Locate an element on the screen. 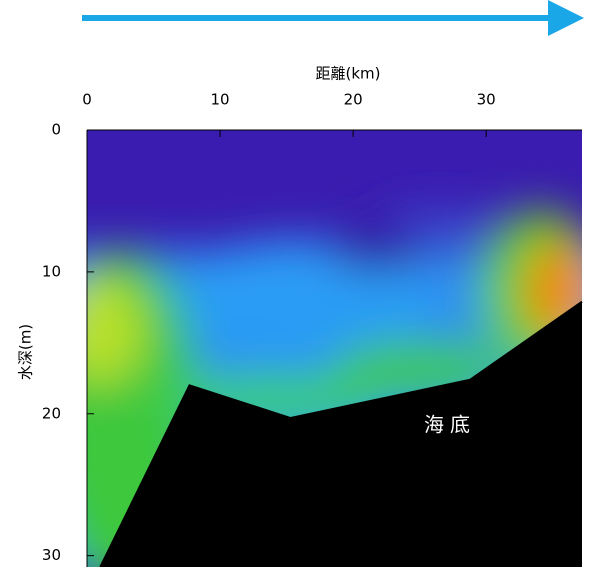 This screenshot has width=605, height=567. y-axis-label: 水深(m) is located at coordinates (26, 352).